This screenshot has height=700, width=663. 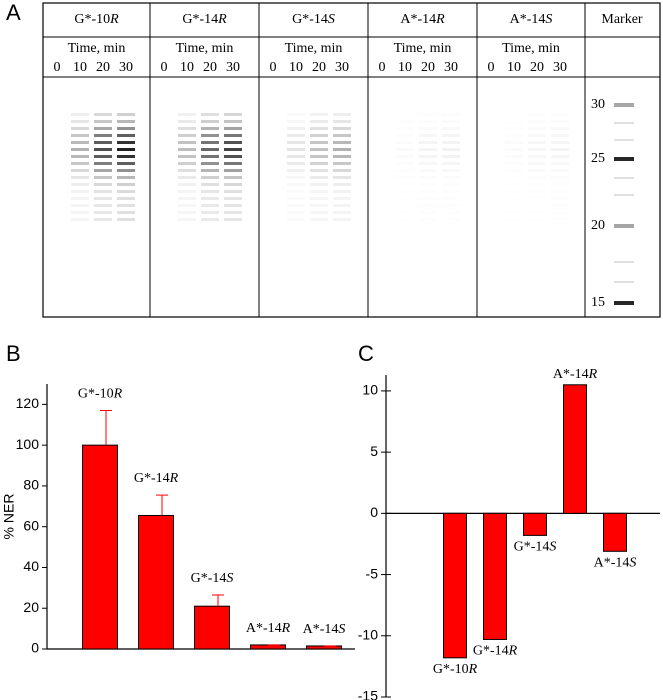 What do you see at coordinates (31, 566) in the screenshot?
I see `y-tick-label: 40` at bounding box center [31, 566].